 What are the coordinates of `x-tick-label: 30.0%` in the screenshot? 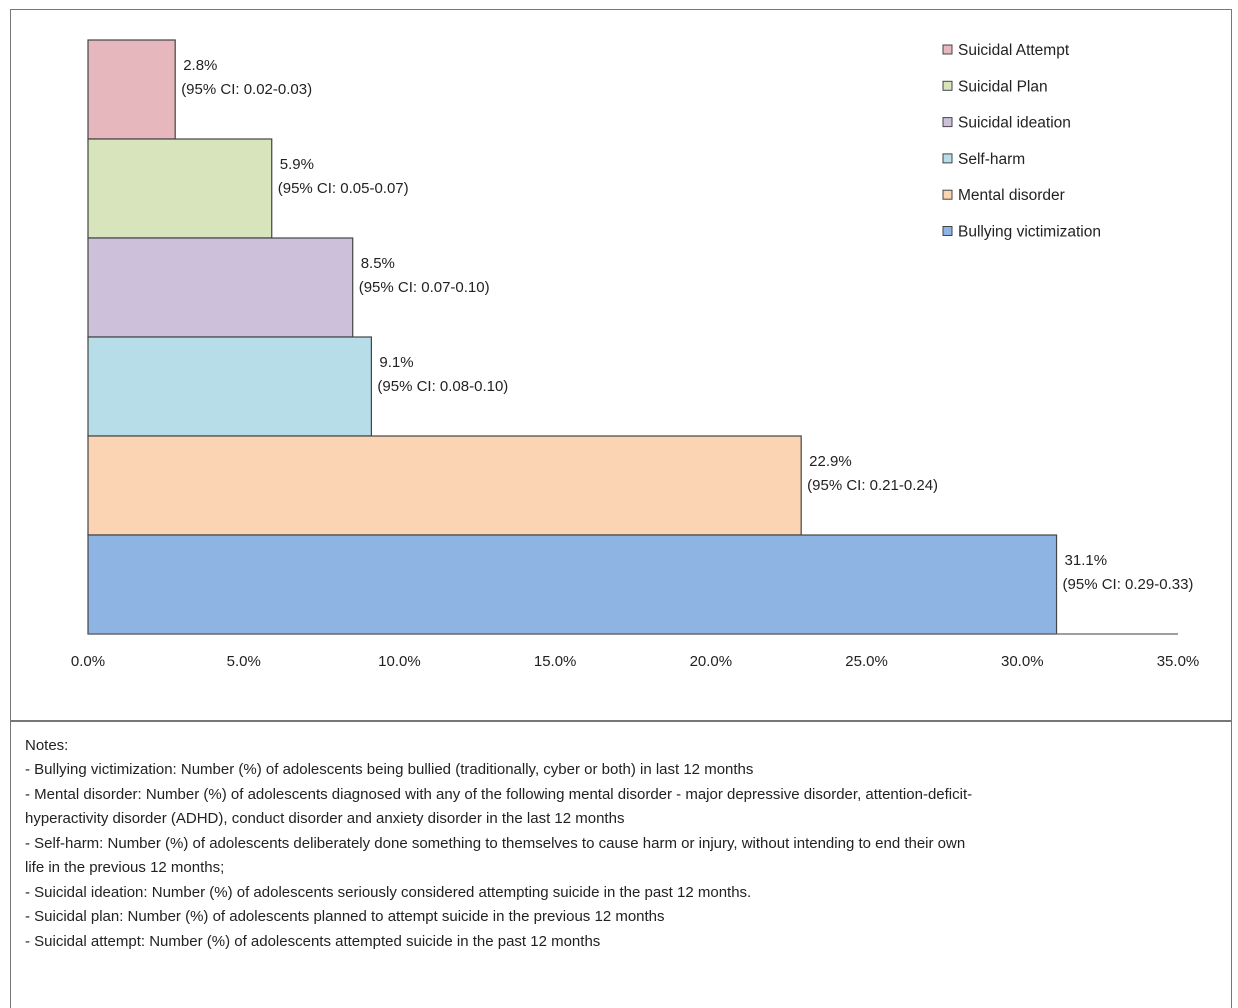 It's located at (1022, 661).